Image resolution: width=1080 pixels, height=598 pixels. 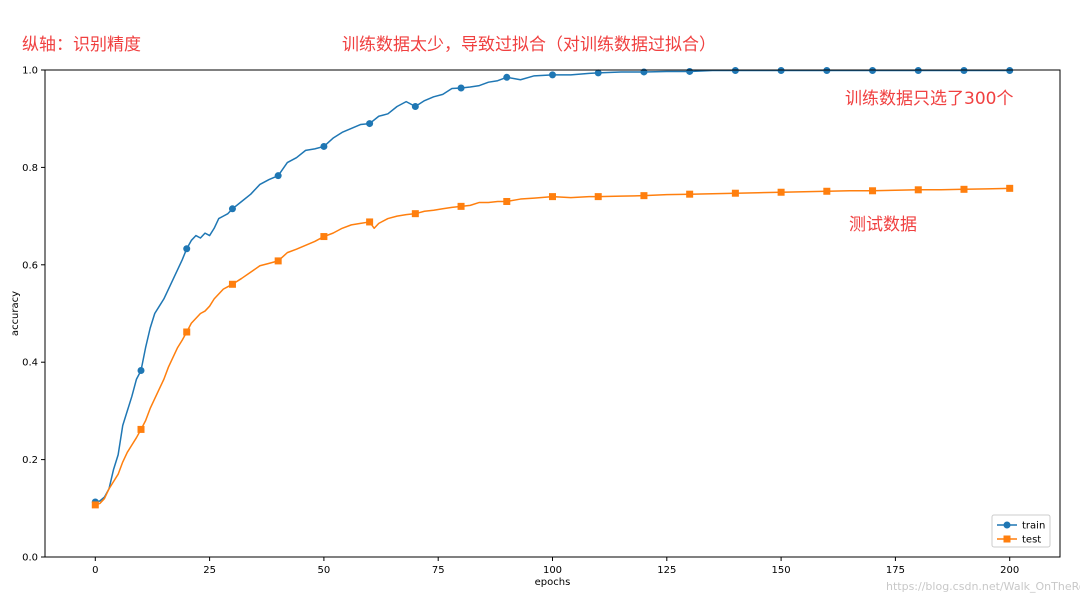 What do you see at coordinates (30, 558) in the screenshot?
I see `y-tick-label: 0.0` at bounding box center [30, 558].